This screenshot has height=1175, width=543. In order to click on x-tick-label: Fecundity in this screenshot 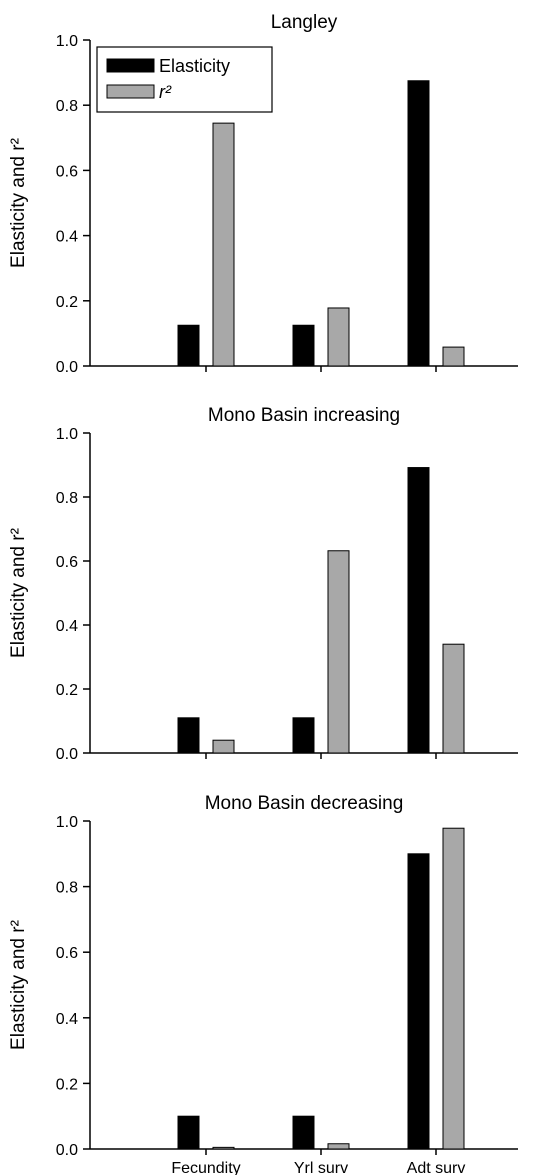, I will do `click(205, 1167)`.